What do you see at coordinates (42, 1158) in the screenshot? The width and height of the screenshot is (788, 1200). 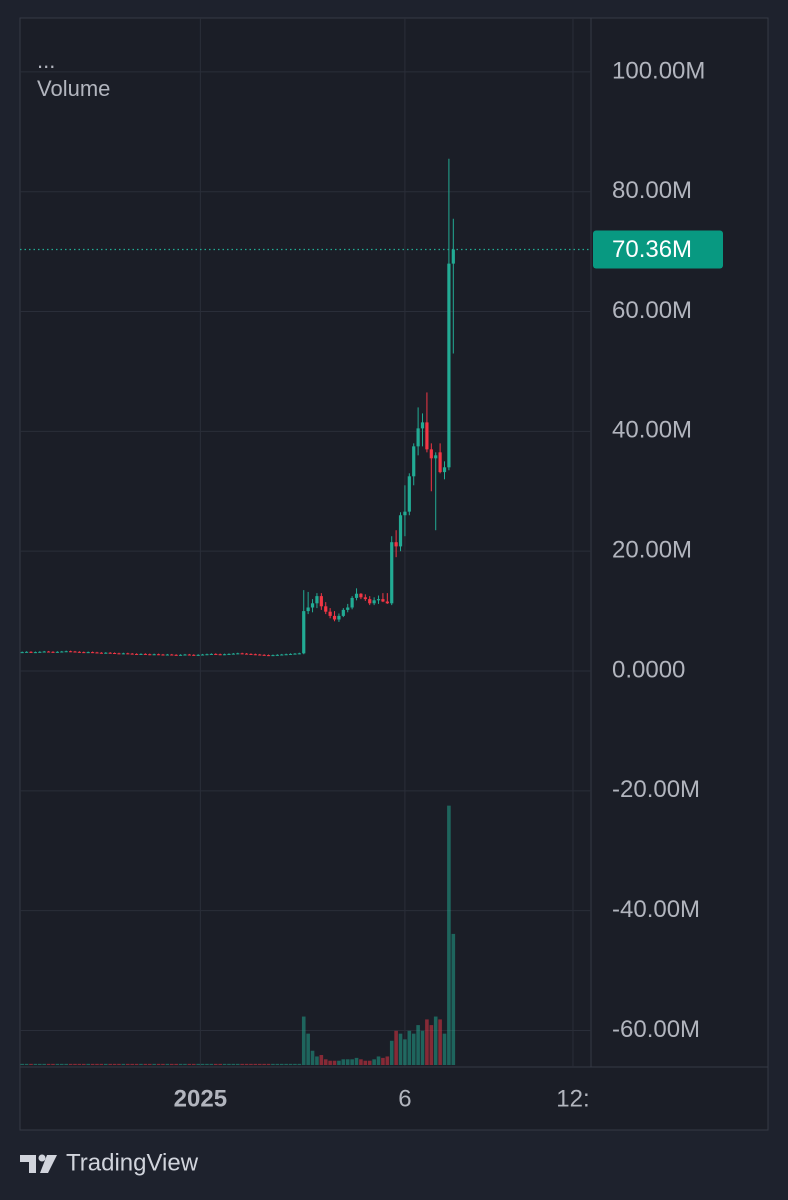 I see `logo-part` at bounding box center [42, 1158].